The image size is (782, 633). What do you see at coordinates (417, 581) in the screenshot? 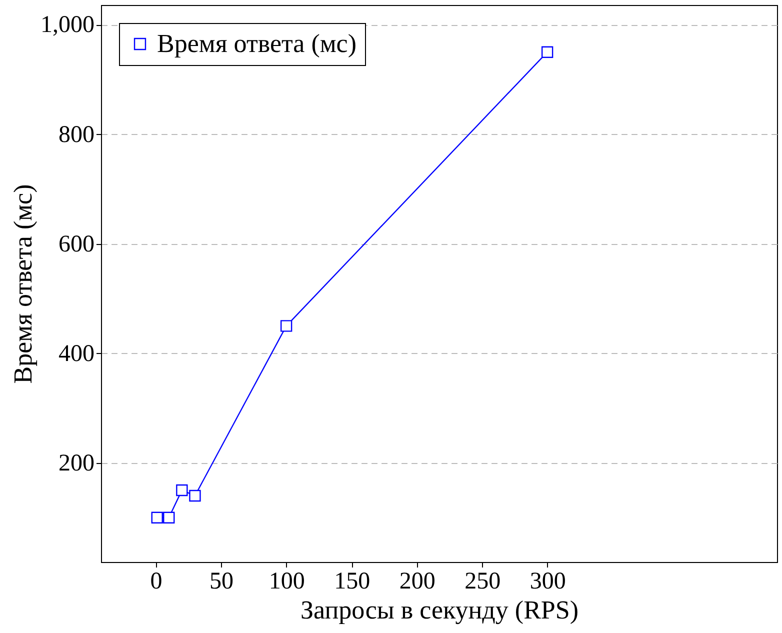
I see `x-tick-label: 200` at bounding box center [417, 581].